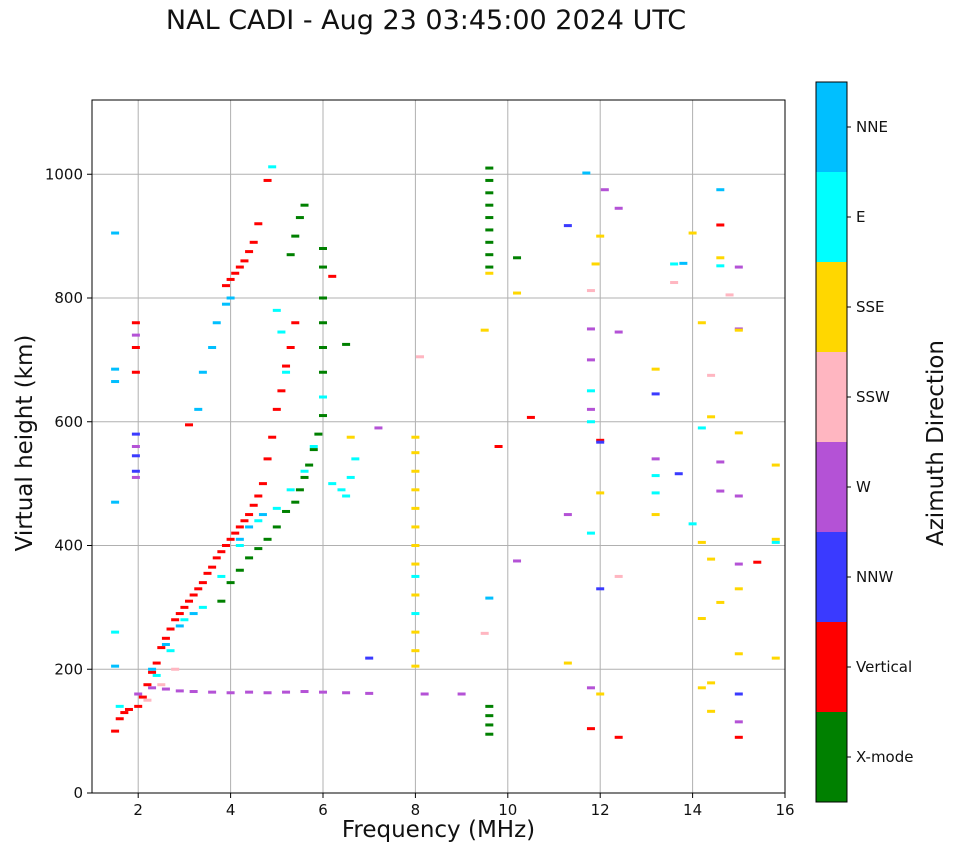 The width and height of the screenshot is (958, 857). What do you see at coordinates (68, 669) in the screenshot?
I see `y-tick-label: 200` at bounding box center [68, 669].